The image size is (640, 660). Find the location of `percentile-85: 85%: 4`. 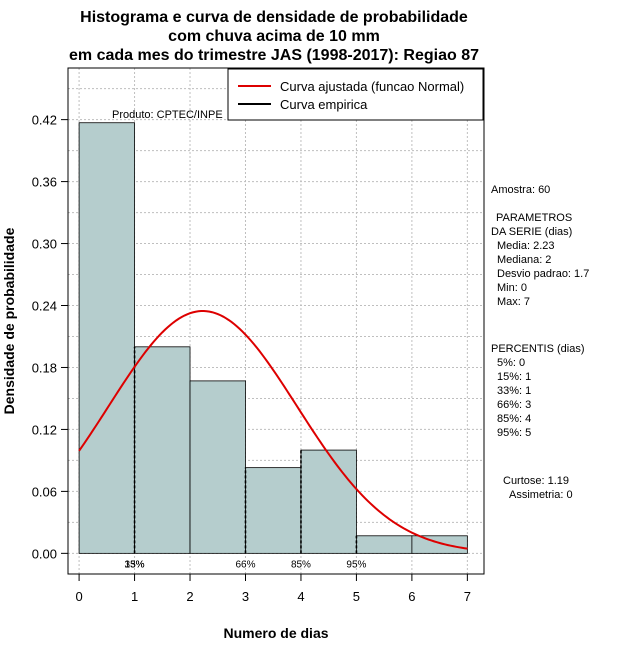

percentile-85: 85%: 4 is located at coordinates (514, 419).